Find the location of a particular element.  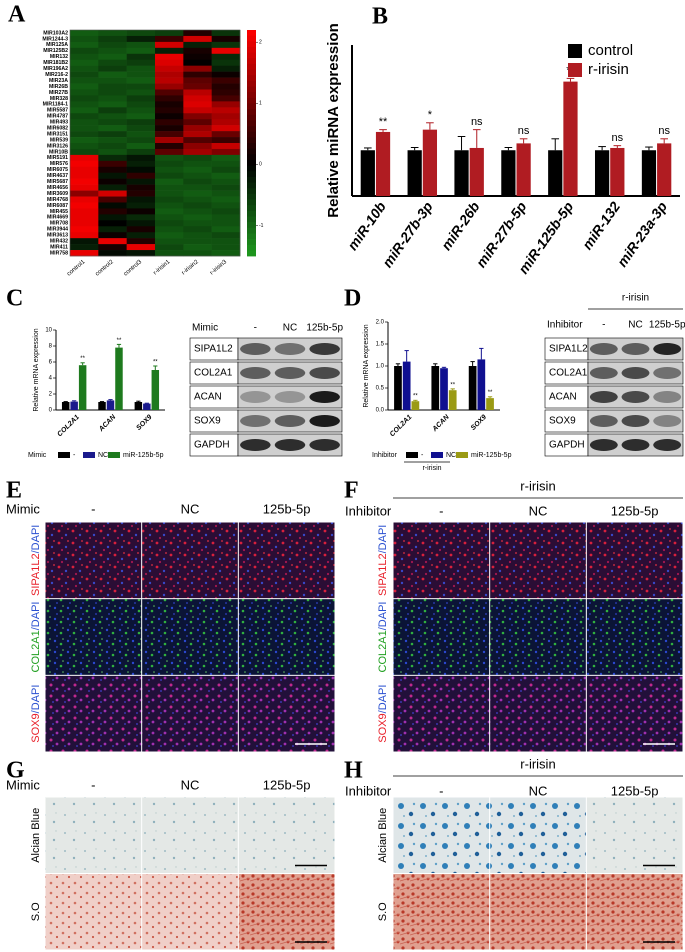

protein-label: SIPA1L2 is located at coordinates (213, 349).